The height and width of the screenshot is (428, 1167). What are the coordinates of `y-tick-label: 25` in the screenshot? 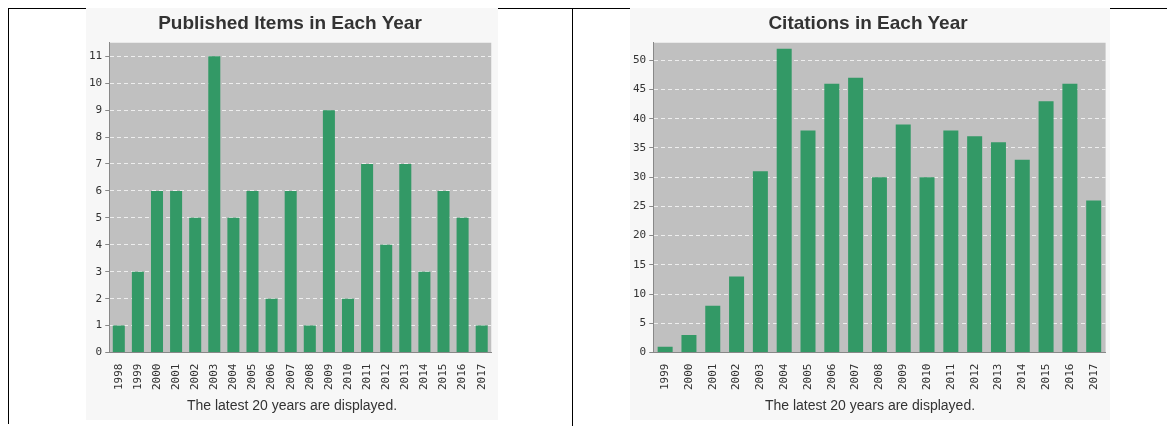 It's located at (640, 206).